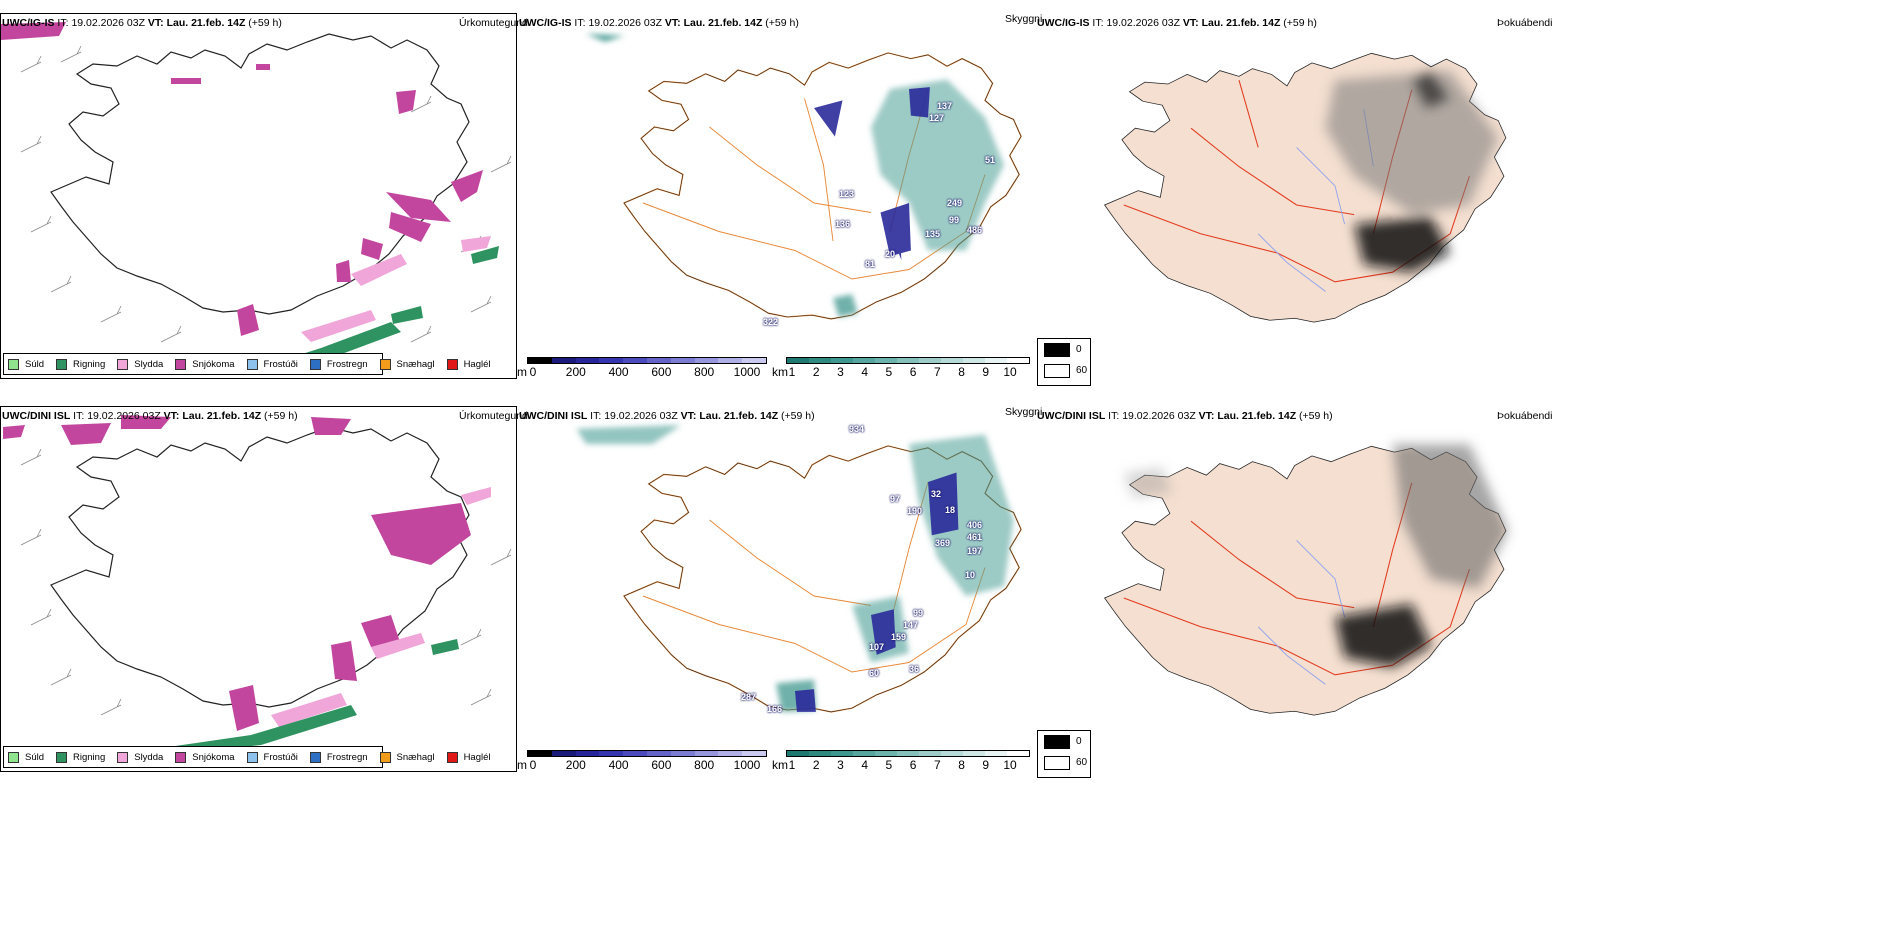 The height and width of the screenshot is (950, 1900). What do you see at coordinates (26, 757) in the screenshot?
I see `precip-legend-item: Súld` at bounding box center [26, 757].